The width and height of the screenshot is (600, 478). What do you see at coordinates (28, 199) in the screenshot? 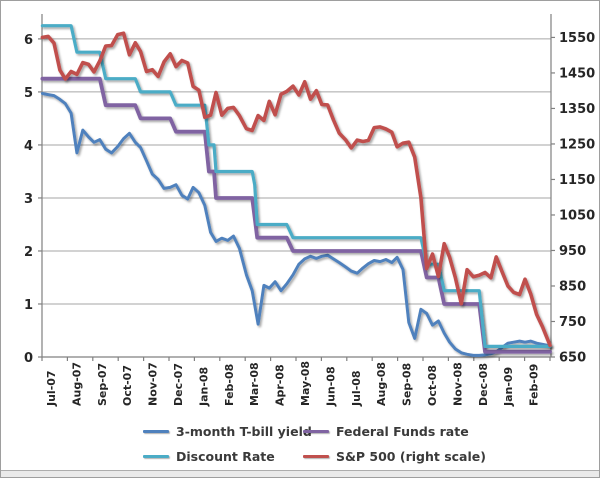
I see `y-left-tick-label: 3` at bounding box center [28, 199].